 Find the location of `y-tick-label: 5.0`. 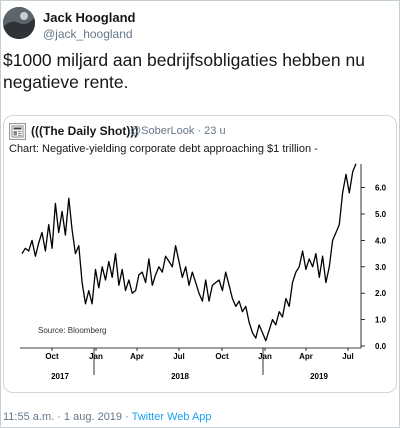

y-tick-label: 5.0 is located at coordinates (381, 214).